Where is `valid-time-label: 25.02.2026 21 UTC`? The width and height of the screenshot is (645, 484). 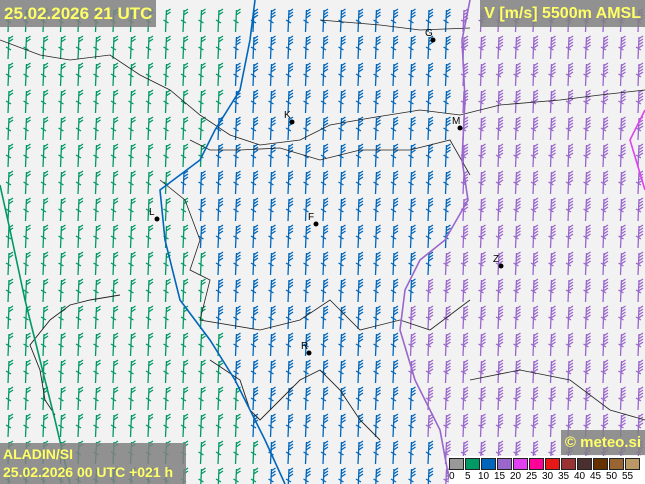
valid-time-label: 25.02.2026 21 UTC is located at coordinates (78, 13).